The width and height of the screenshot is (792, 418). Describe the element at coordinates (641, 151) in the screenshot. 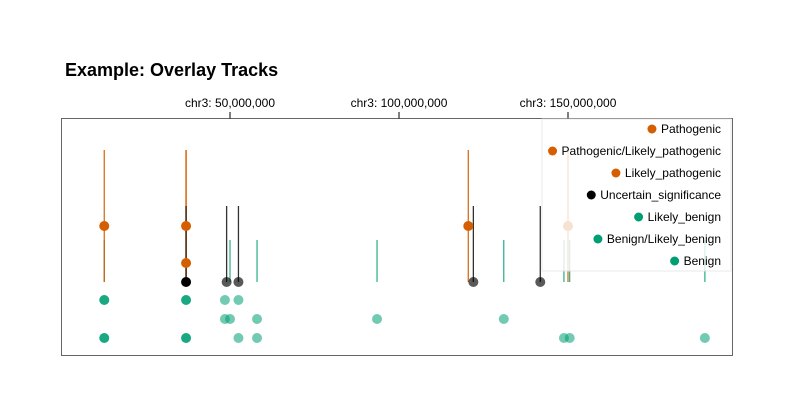

I see `legend-label: Pathogenic/Likely_pathogenic` at that location.